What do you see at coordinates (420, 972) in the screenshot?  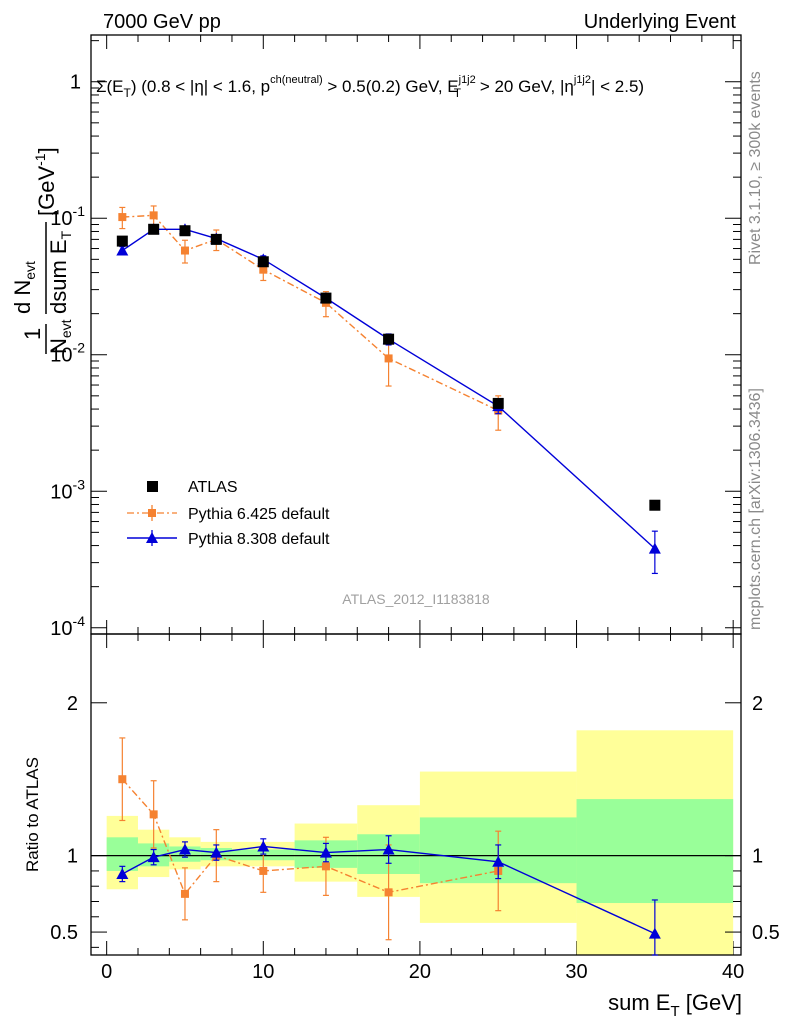 I see `x-tick-label: 20` at bounding box center [420, 972].